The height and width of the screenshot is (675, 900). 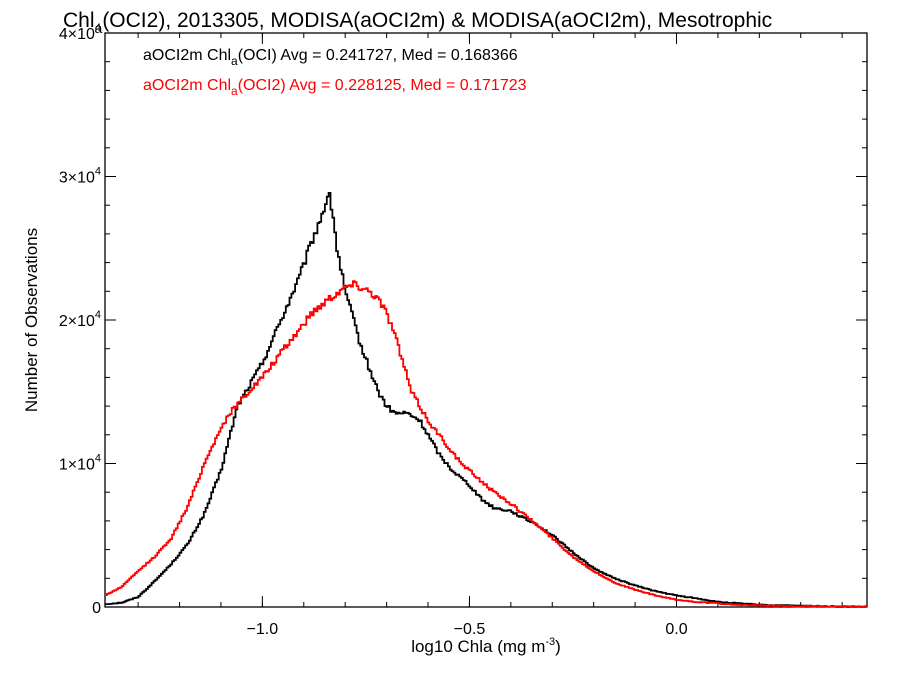 What do you see at coordinates (77, 34) in the screenshot?
I see `y-tick-mantissa: 4×10` at bounding box center [77, 34].